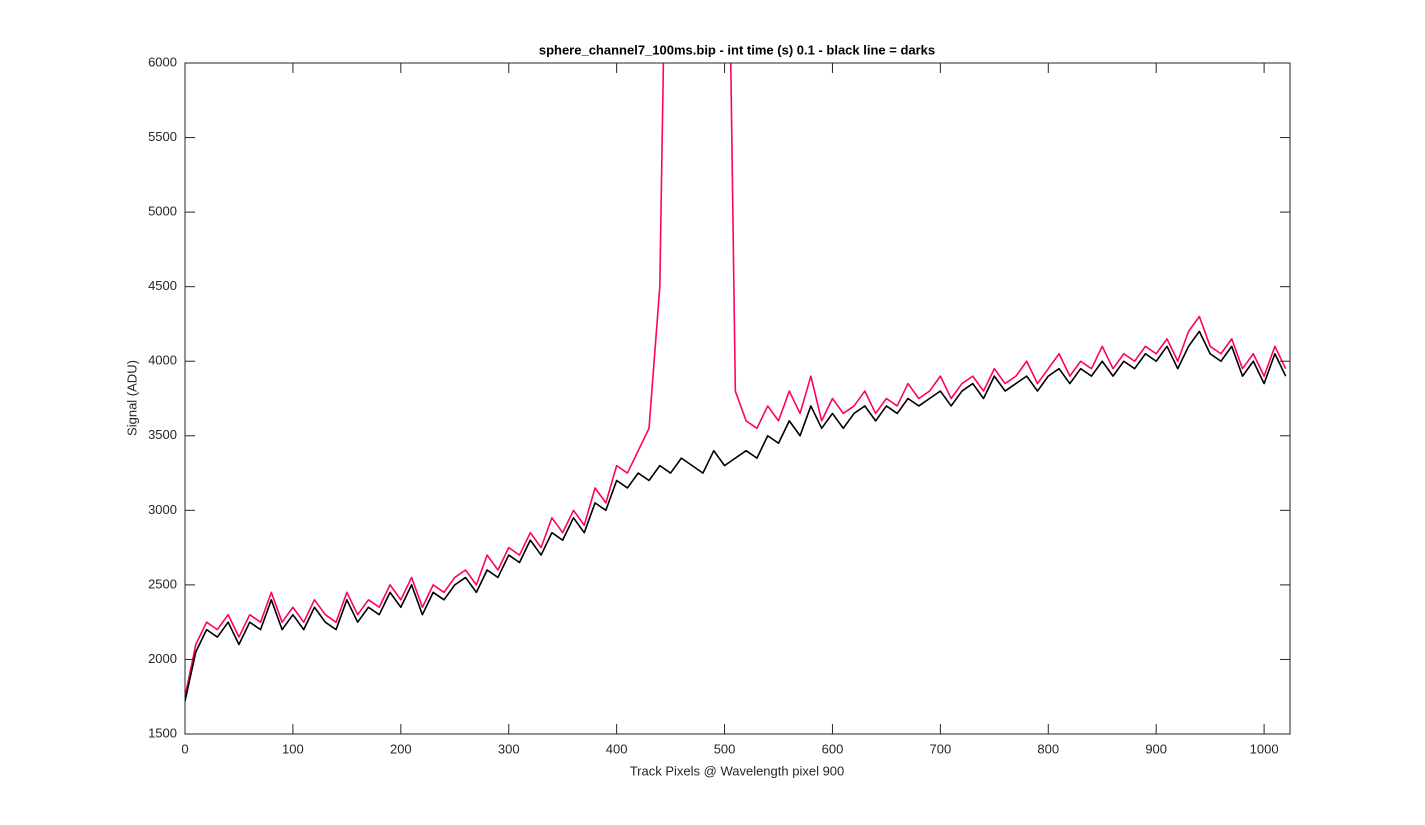 The width and height of the screenshot is (1425, 825). What do you see at coordinates (162, 658) in the screenshot?
I see `y-tick-label: 2000` at bounding box center [162, 658].